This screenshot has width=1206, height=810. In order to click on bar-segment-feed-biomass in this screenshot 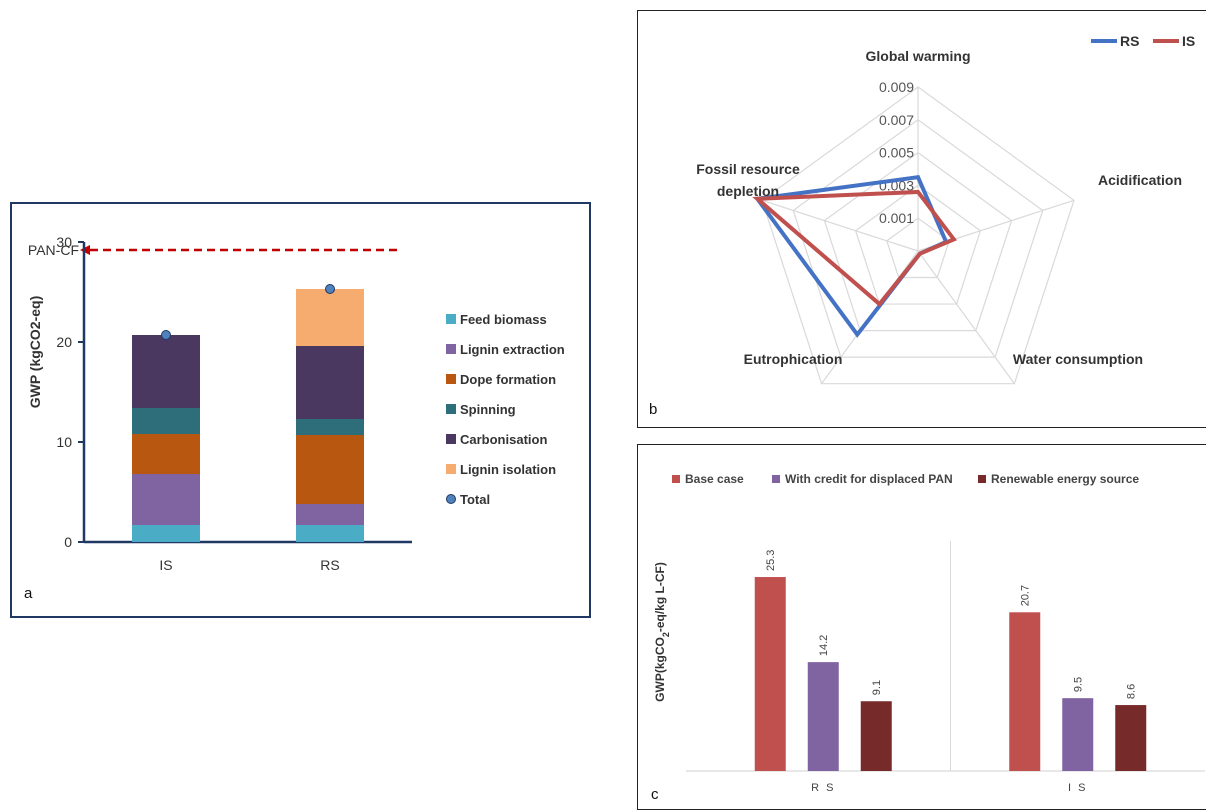, I will do `click(166, 533)`.